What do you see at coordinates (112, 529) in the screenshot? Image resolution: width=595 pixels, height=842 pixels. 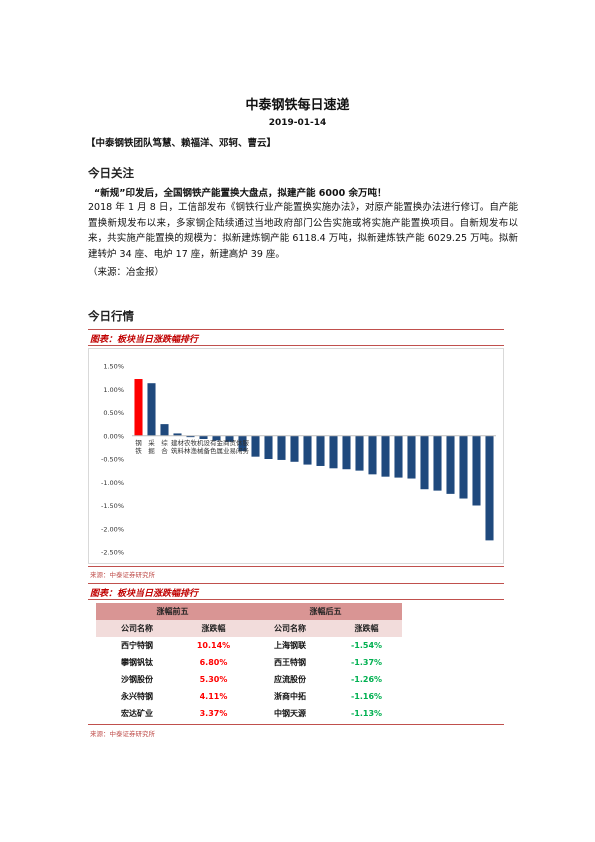 I see `y-tick-label: -2.00%` at bounding box center [112, 529].